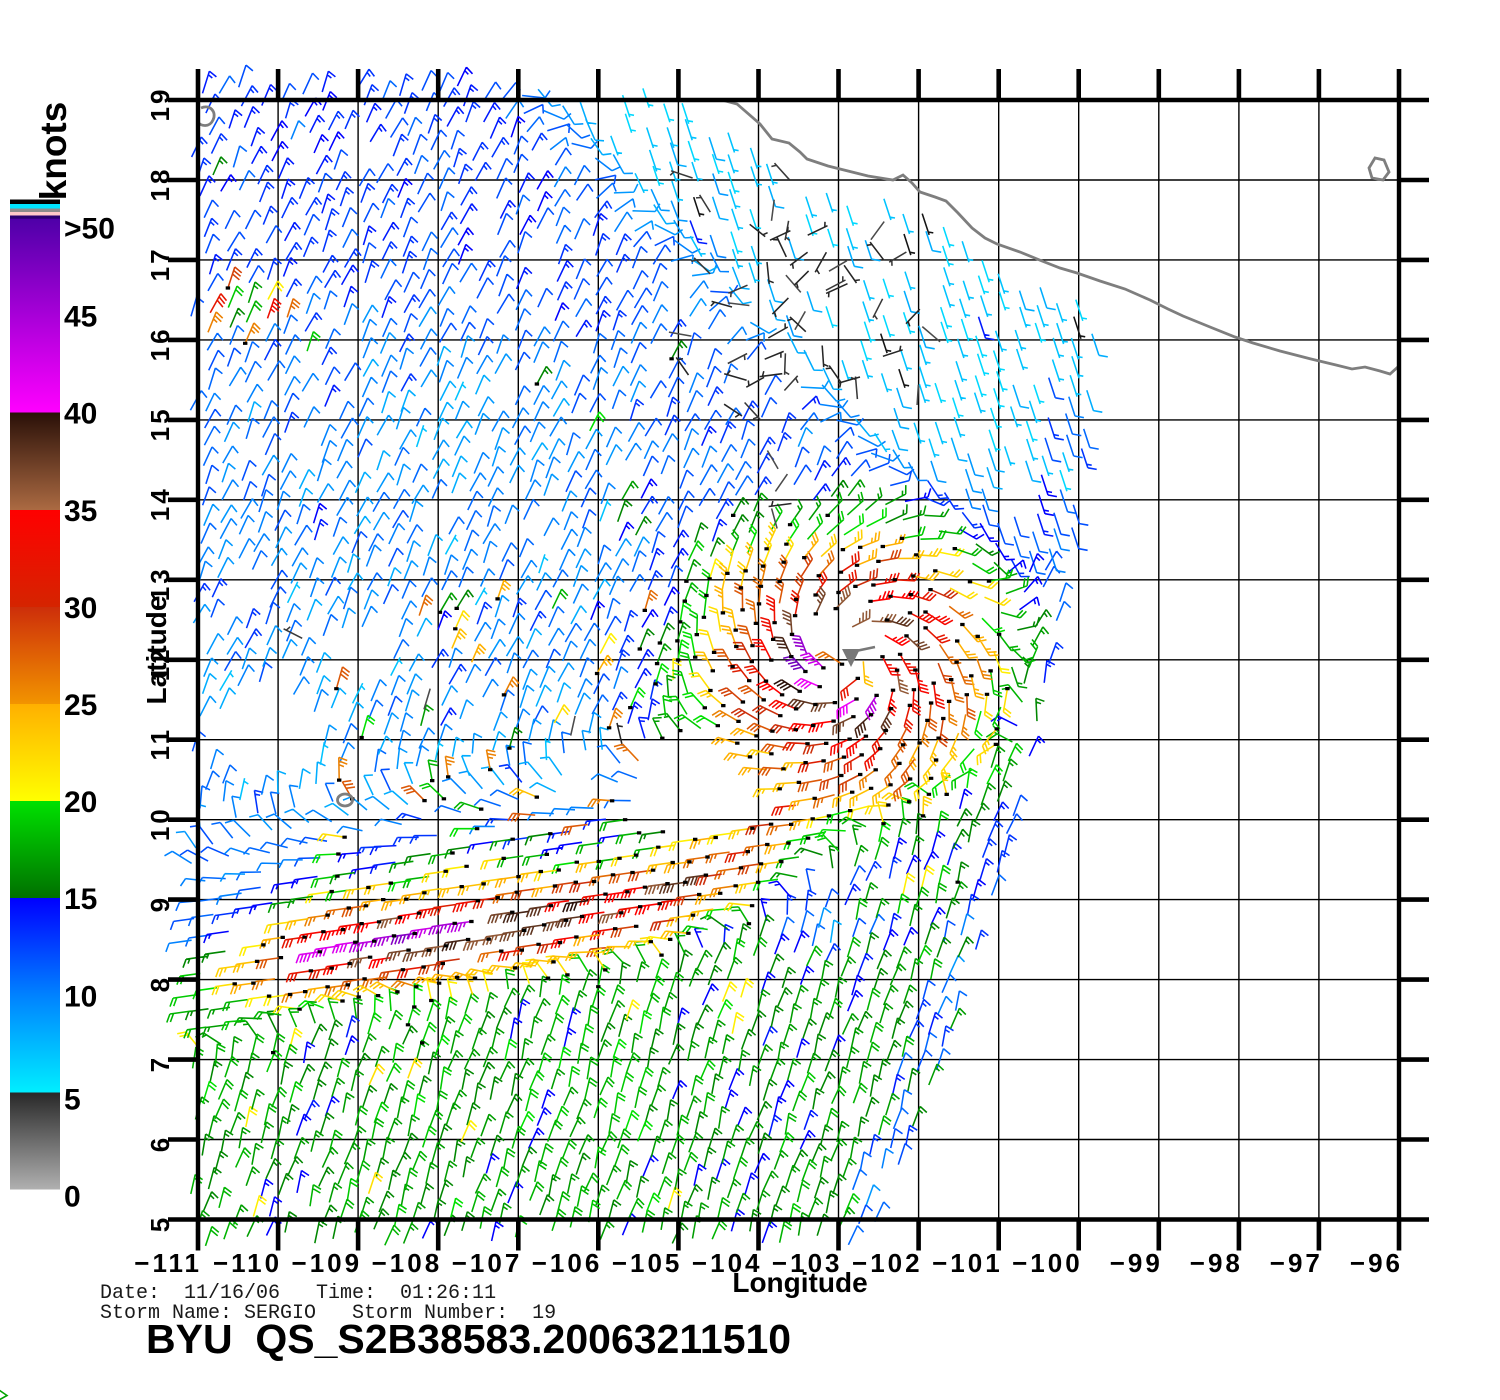 The height and width of the screenshot is (1400, 1500). What do you see at coordinates (1136, 1263) in the screenshot?
I see `svg-text: −99` at bounding box center [1136, 1263].